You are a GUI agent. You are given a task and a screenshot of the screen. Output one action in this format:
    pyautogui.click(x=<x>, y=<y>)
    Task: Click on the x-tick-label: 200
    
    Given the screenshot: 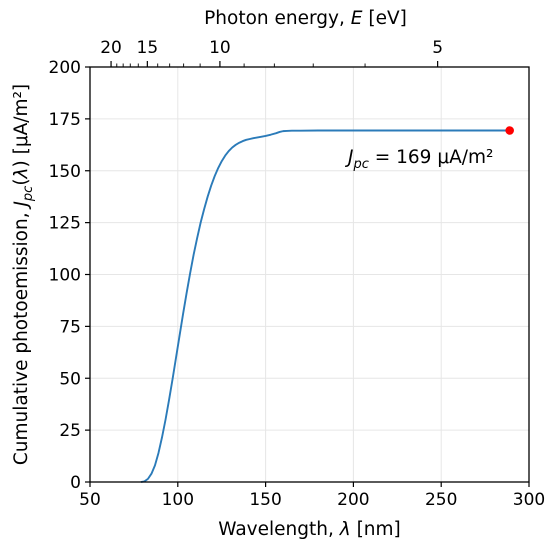 What is the action you would take?
    pyautogui.click(x=353, y=500)
    